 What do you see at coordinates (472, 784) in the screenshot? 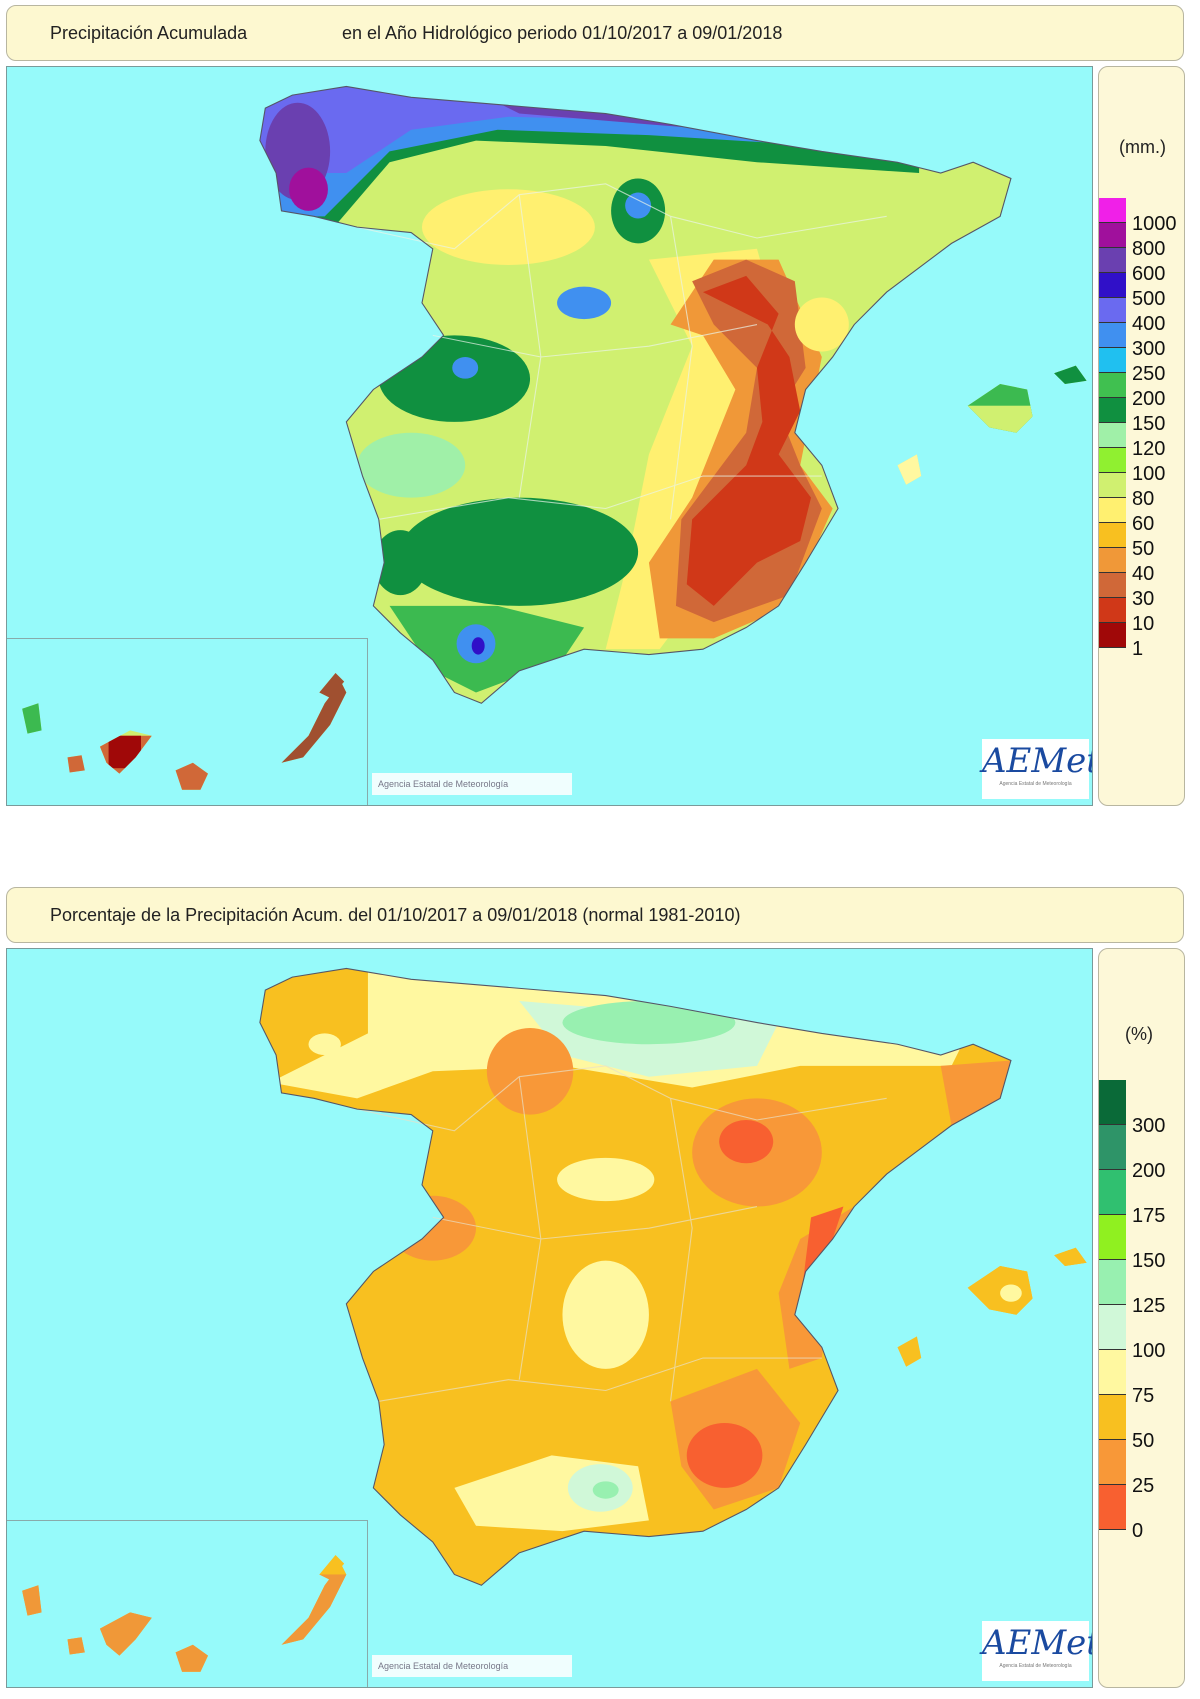
I see `map1-copyright: Agencia Estatal de Meteorología` at bounding box center [472, 784].